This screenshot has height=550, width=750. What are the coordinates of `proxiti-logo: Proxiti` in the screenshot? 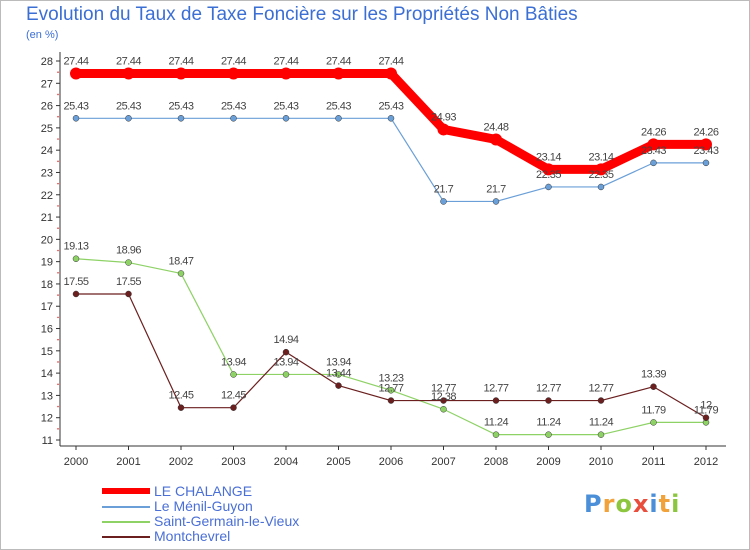 It's located at (632, 504).